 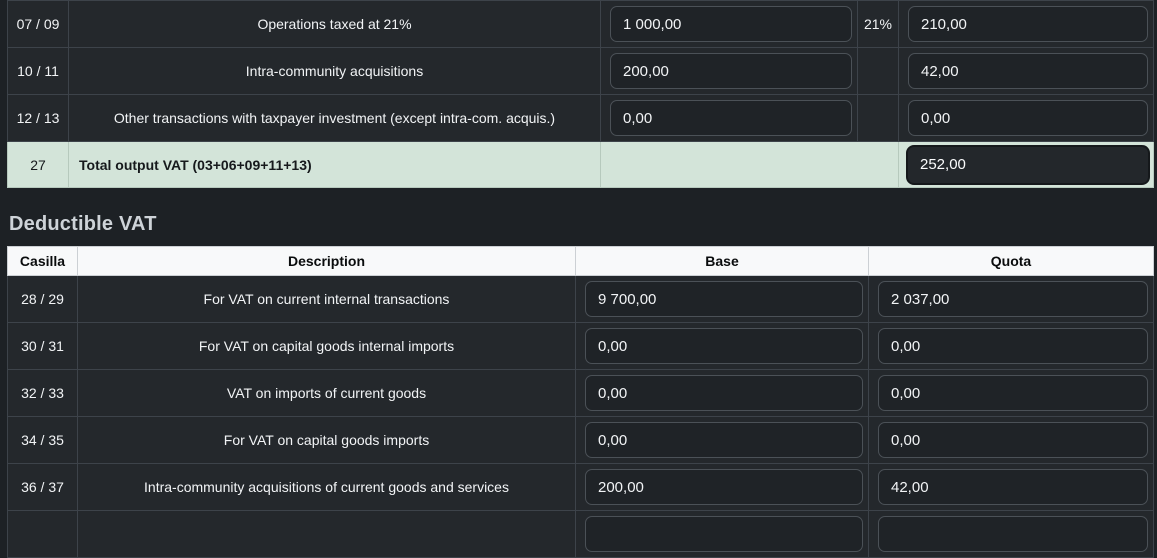 What do you see at coordinates (326, 393) in the screenshot?
I see `description-cell: VAT on imports of current goods` at bounding box center [326, 393].